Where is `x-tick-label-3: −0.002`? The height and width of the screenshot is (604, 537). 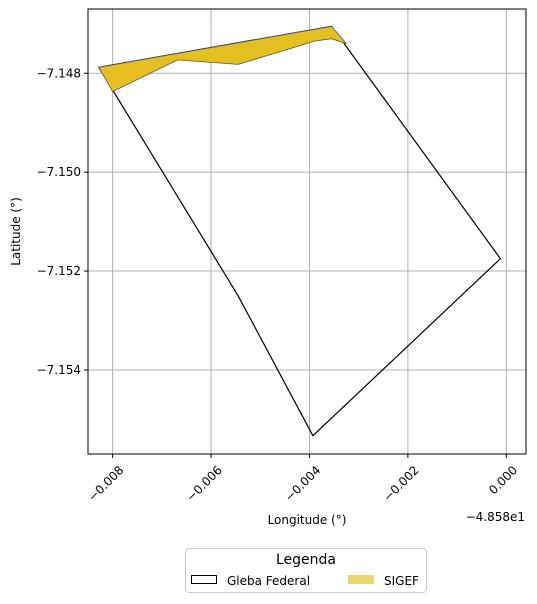
x-tick-label-3: −0.002 is located at coordinates (400, 483).